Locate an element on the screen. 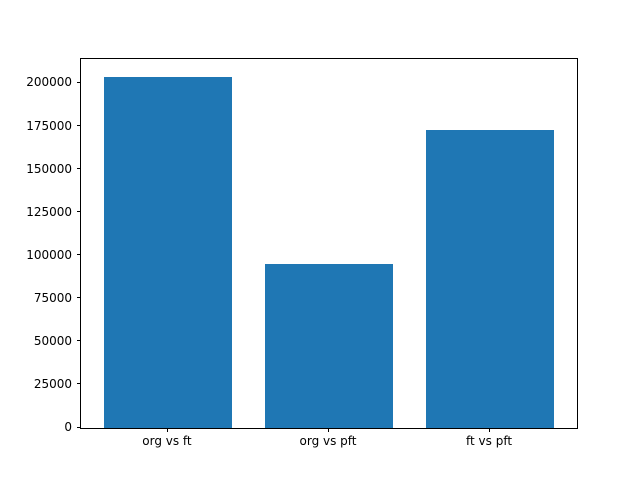  y-tick-label: 50000 is located at coordinates (52, 340).